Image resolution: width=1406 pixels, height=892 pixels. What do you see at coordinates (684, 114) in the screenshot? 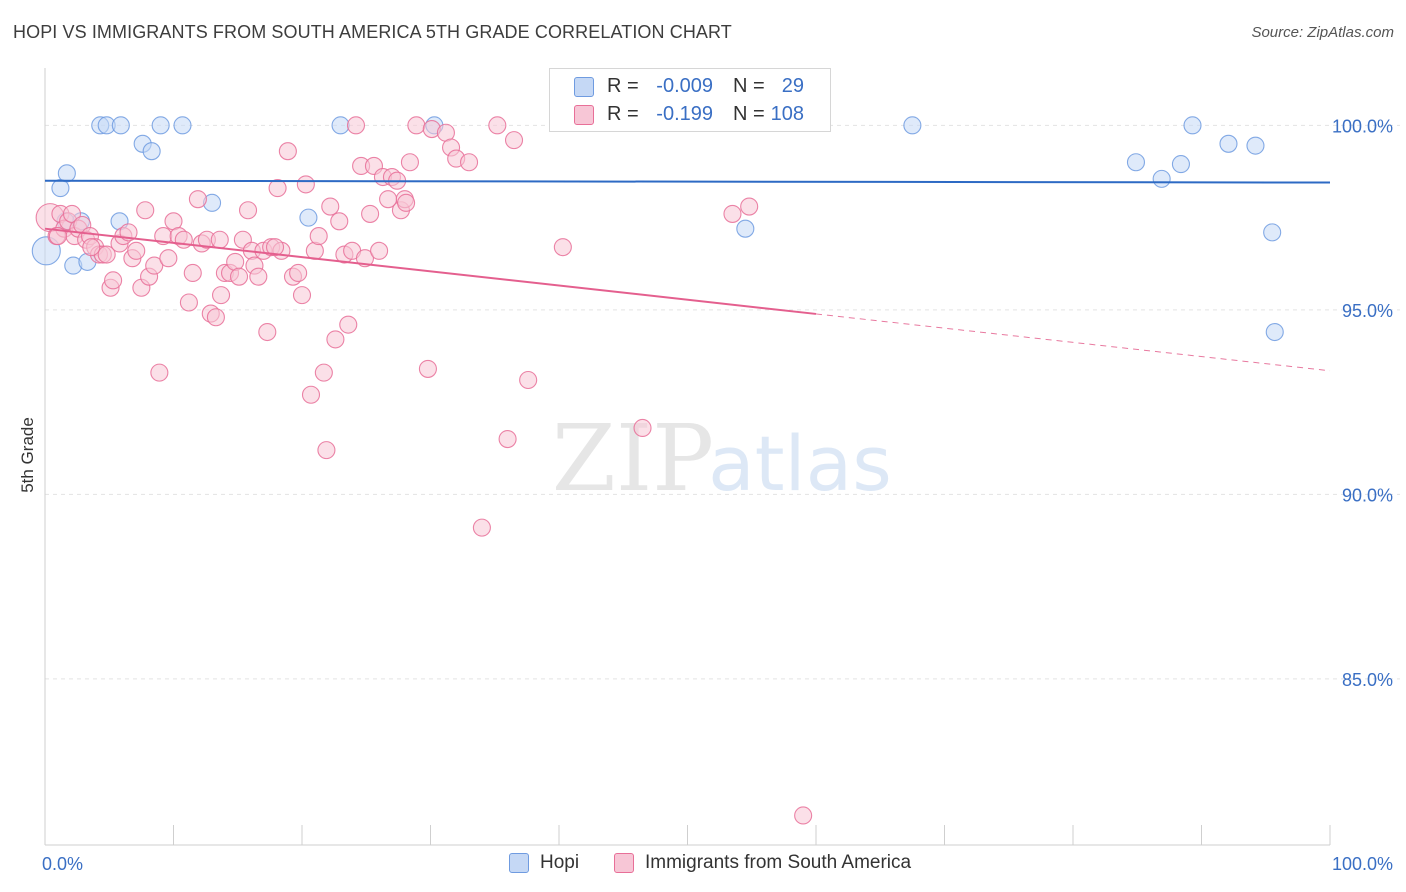
I see `legend-r-value: -0.199` at bounding box center [684, 114].